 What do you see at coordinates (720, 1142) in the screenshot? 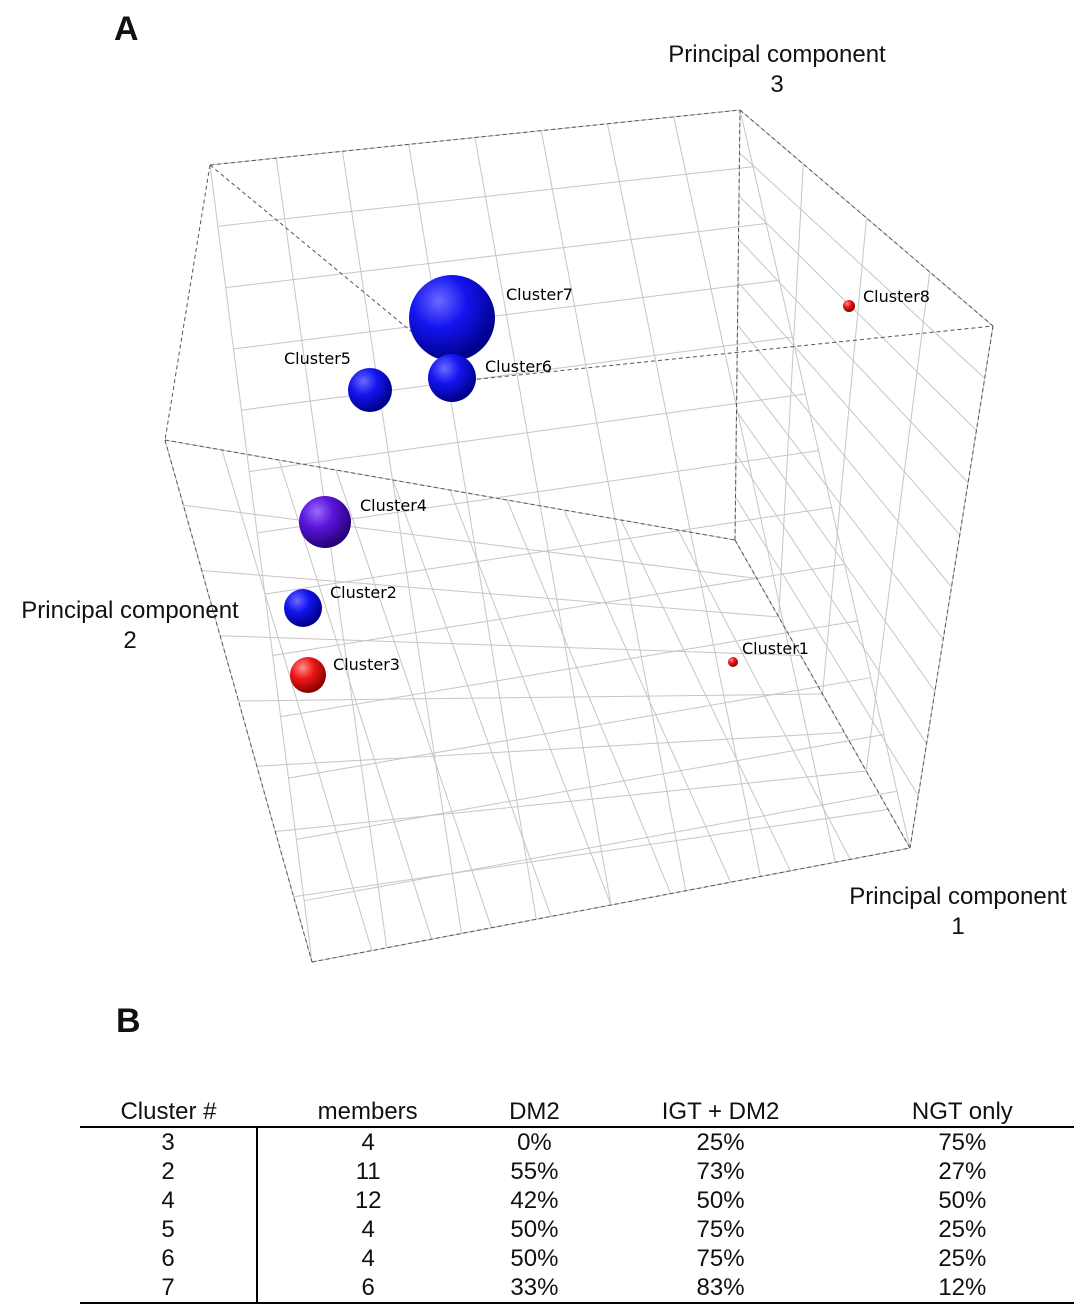
I see `cell-igt-dm2: 25%` at bounding box center [720, 1142].